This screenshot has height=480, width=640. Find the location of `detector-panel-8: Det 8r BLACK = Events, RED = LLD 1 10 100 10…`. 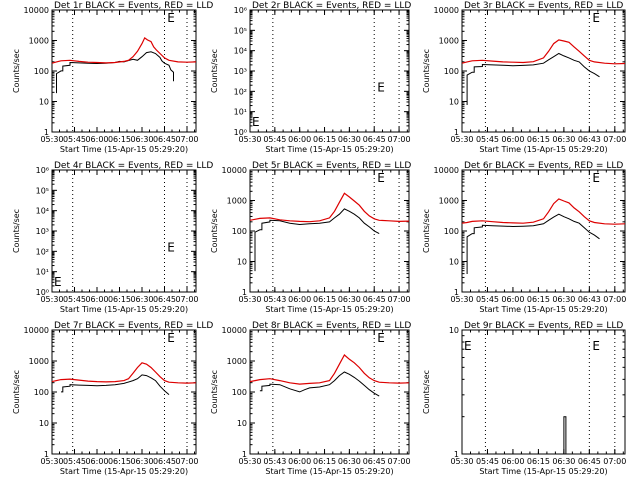

detector-panel-8: Det 8r BLACK = Events, RED = LLD 1 10 100 10… is located at coordinates (310, 398).